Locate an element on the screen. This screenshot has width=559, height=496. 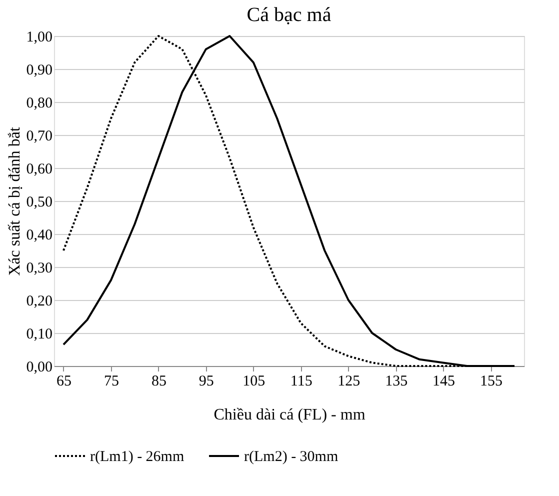
x-tick-label: 115 is located at coordinates (301, 382).